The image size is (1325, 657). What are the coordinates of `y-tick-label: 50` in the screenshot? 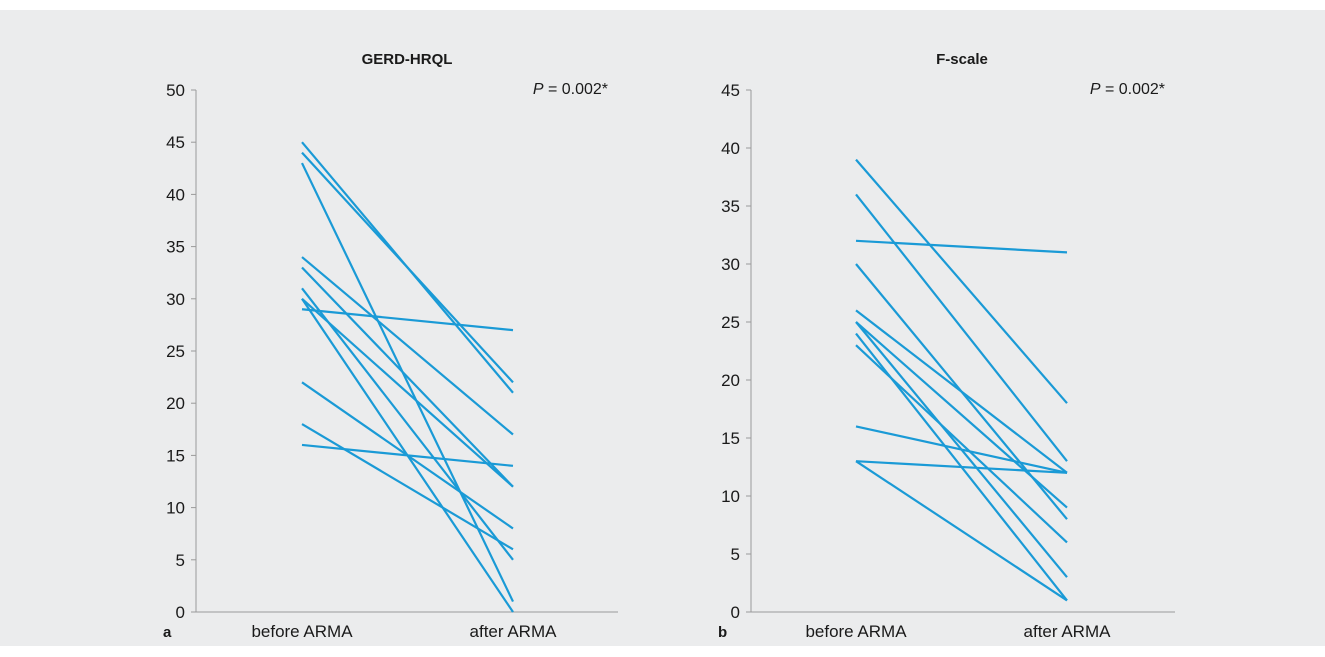 It's located at (175, 90).